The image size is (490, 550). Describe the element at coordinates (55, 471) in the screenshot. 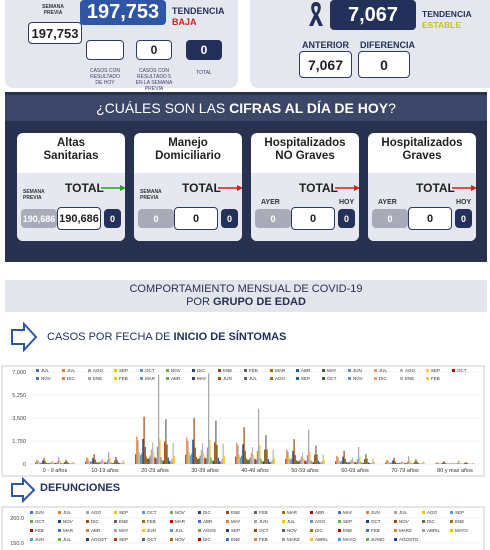

I see `x-tick-label: 0 - 9 años` at that location.